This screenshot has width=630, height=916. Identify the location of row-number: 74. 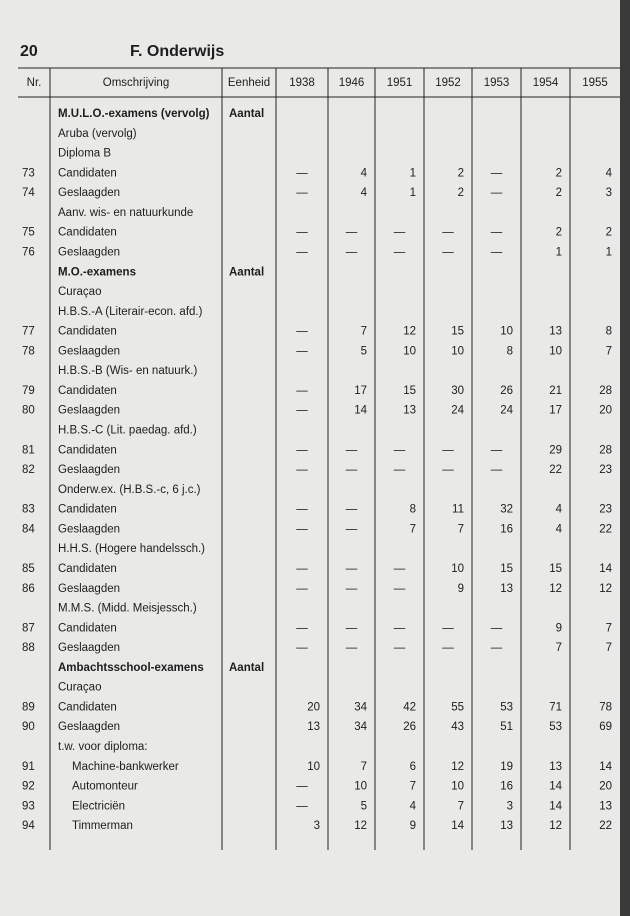
(28, 193).